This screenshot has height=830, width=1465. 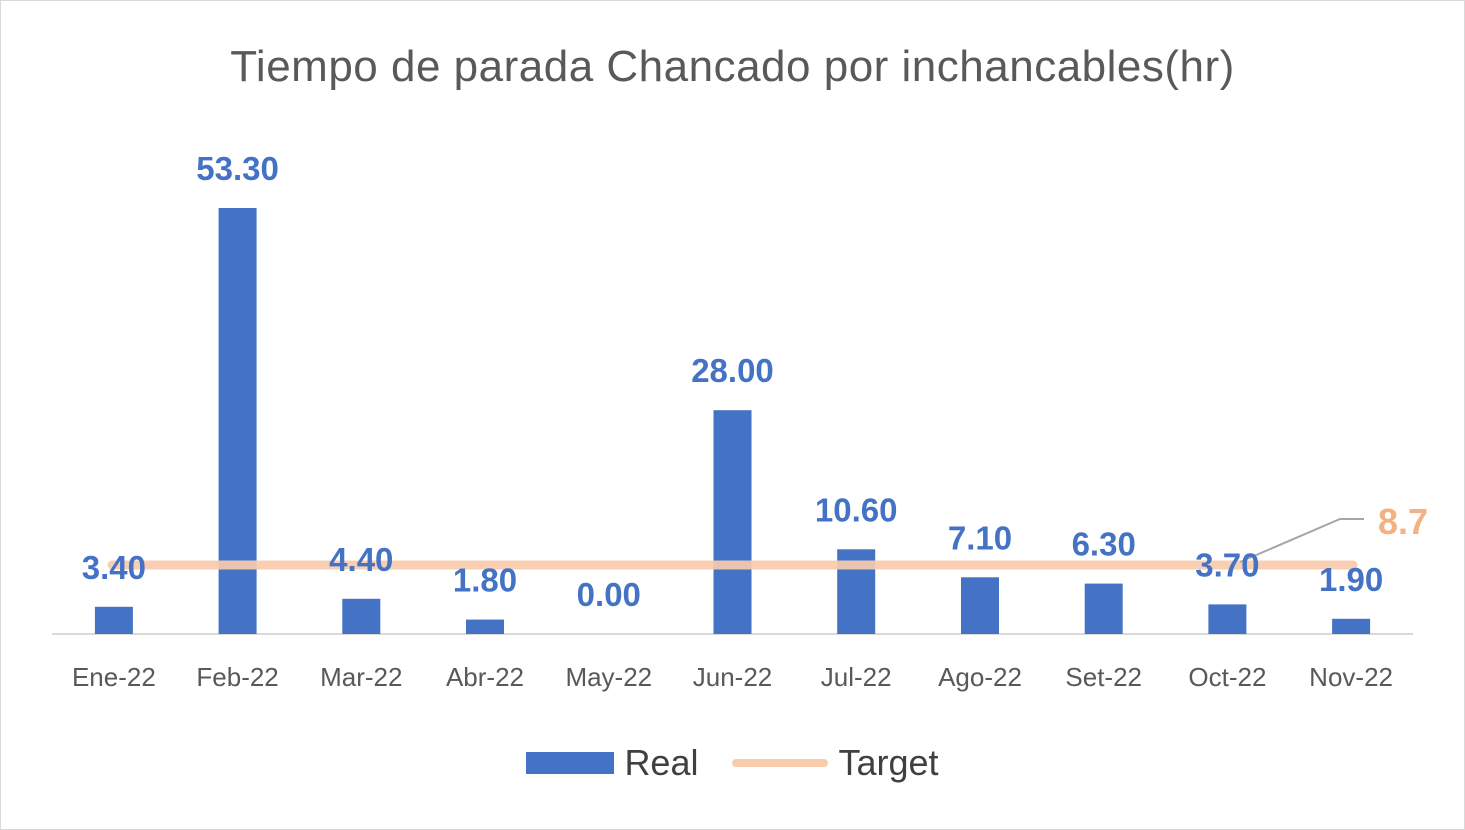 What do you see at coordinates (237, 677) in the screenshot?
I see `x-tick-label-feb-22: Feb-22` at bounding box center [237, 677].